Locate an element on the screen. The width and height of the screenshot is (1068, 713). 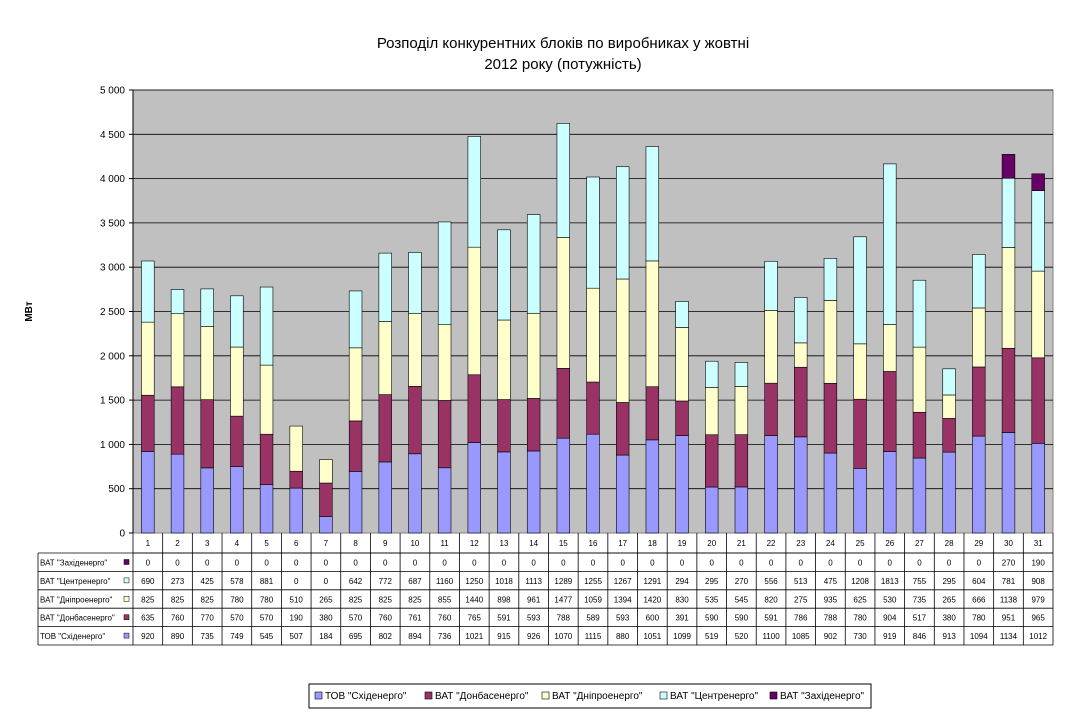
x-tick-label: 11 is located at coordinates (444, 543).